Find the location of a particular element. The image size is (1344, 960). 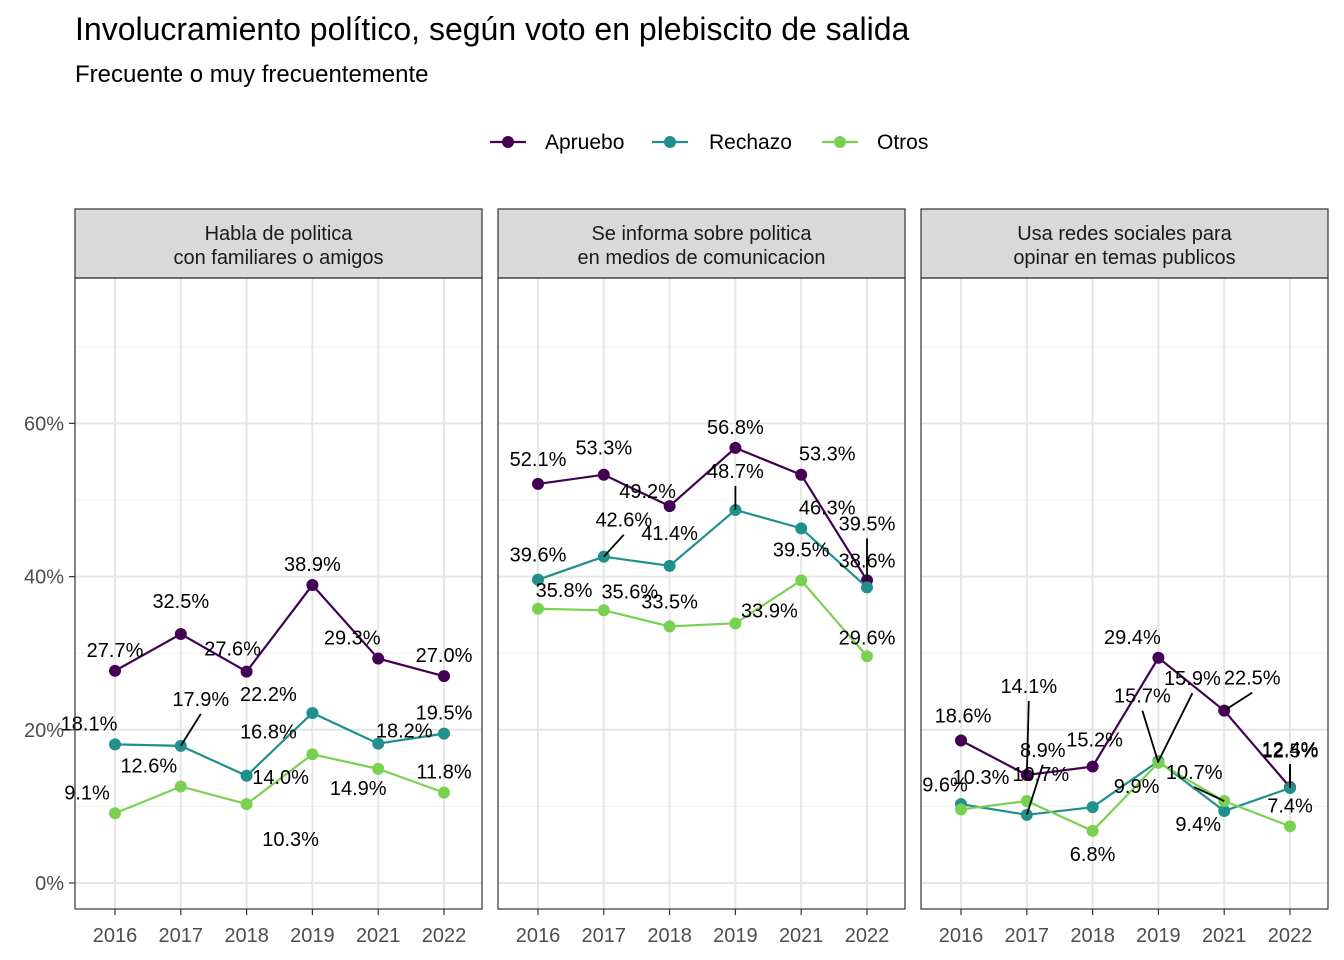

data-label: 12.4% is located at coordinates (1290, 750).